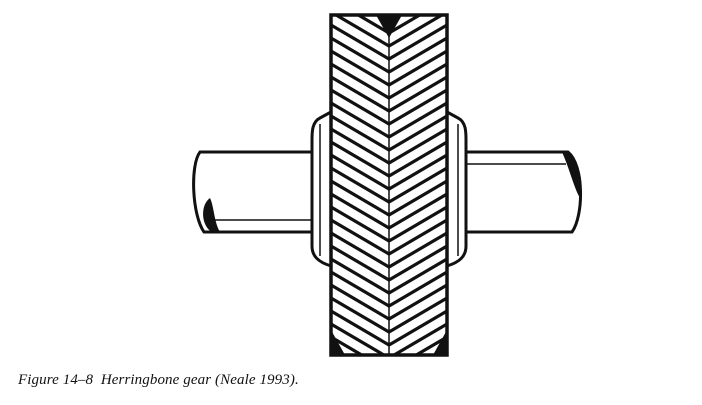 This screenshot has width=702, height=405. What do you see at coordinates (572, 175) in the screenshot?
I see `right-shaft-end-shading` at bounding box center [572, 175].